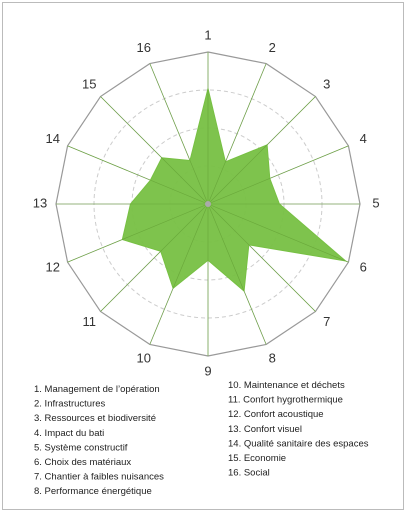  I want to click on axis-label: 8, so click(272, 358).